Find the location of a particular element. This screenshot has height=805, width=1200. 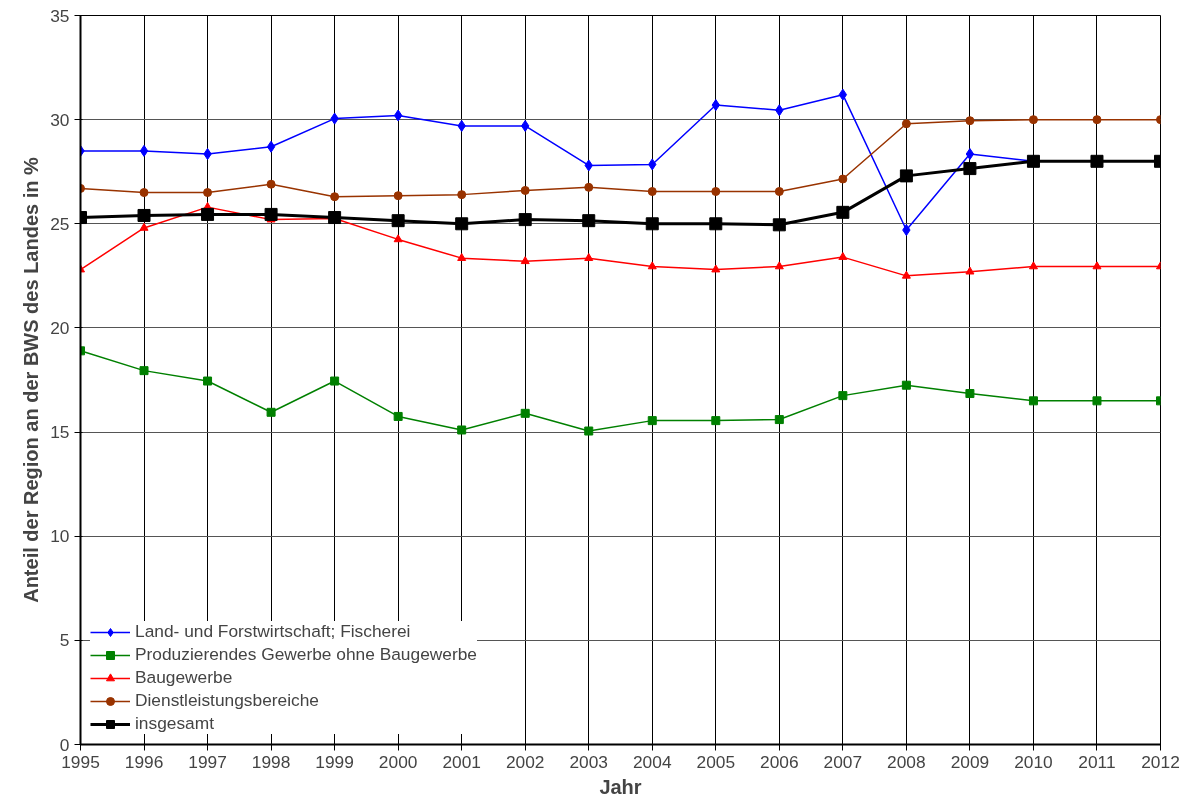

y-tick-label: 35 is located at coordinates (60, 15).